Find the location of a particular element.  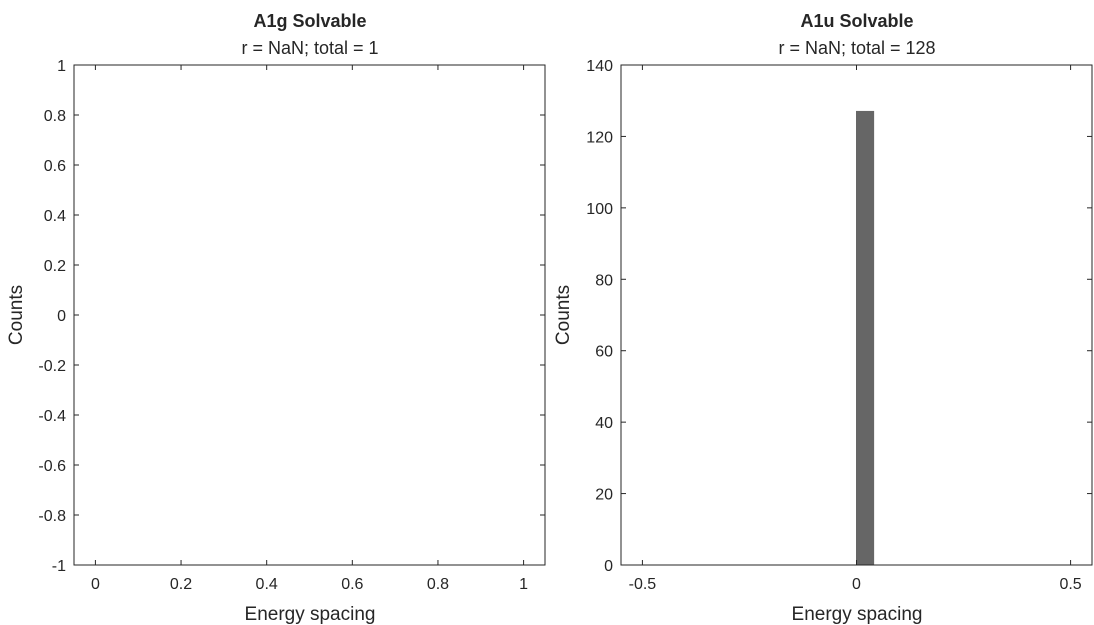

y-tick-label: 0.2 is located at coordinates (55, 266).